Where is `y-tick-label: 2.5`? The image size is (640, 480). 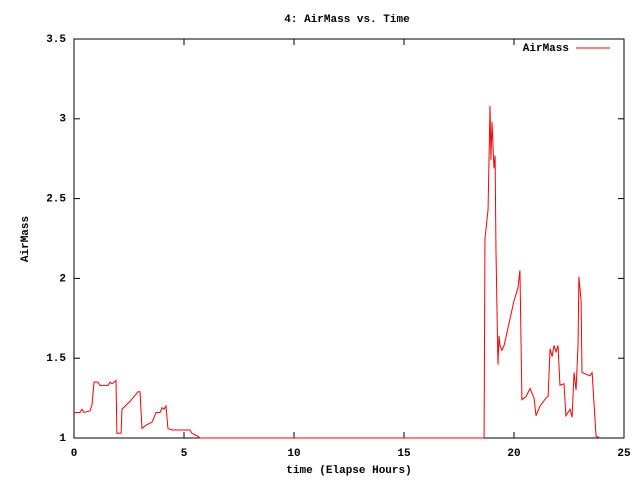
y-tick-label: 2.5 is located at coordinates (56, 200).